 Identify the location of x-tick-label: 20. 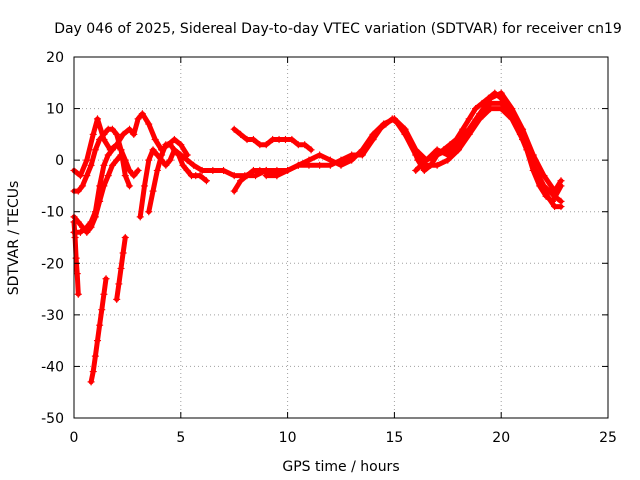
(501, 438).